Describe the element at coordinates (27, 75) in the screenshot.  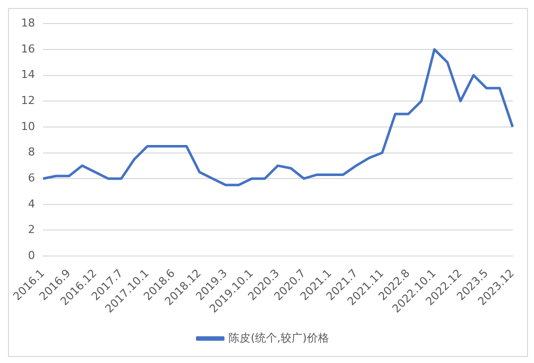
I see `y-tick-label: 14` at that location.